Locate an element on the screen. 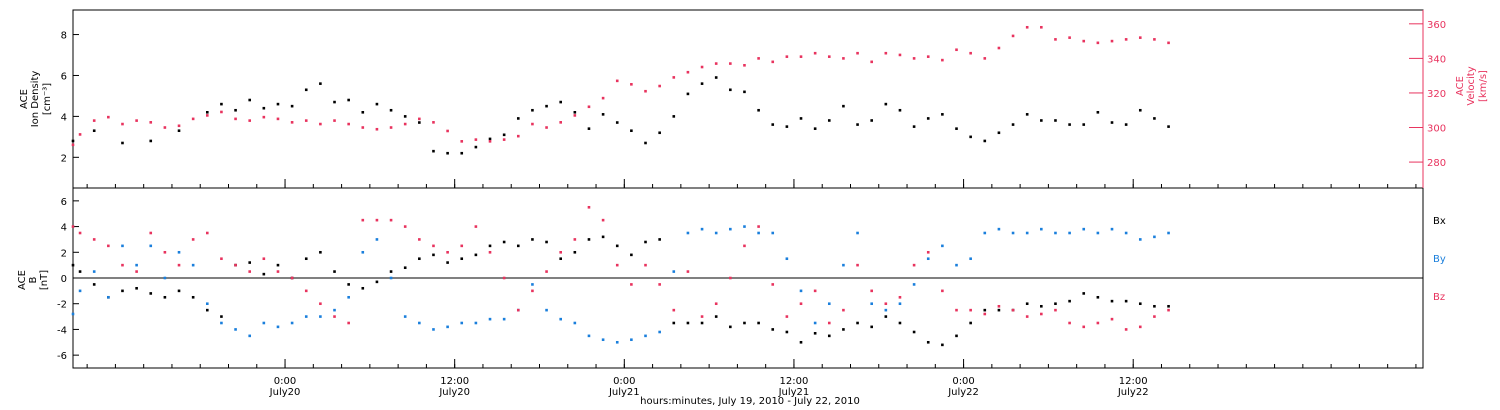 The image size is (1500, 410). top-right-axis: 280 300 320 340 360 is located at coordinates (1427, 99).